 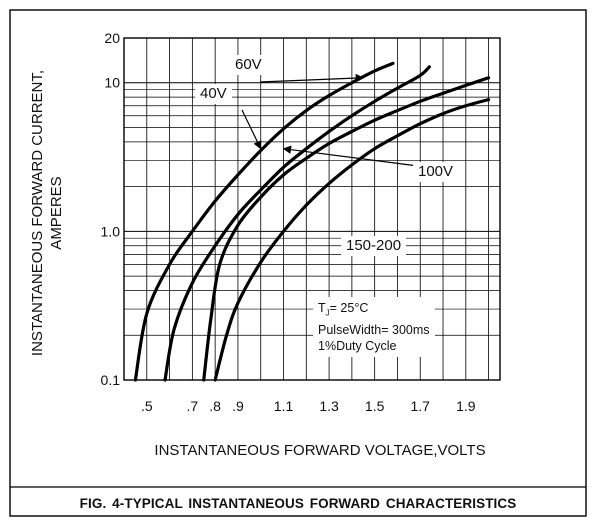 What do you see at coordinates (330, 120) in the screenshot?
I see `label-arrows` at bounding box center [330, 120].